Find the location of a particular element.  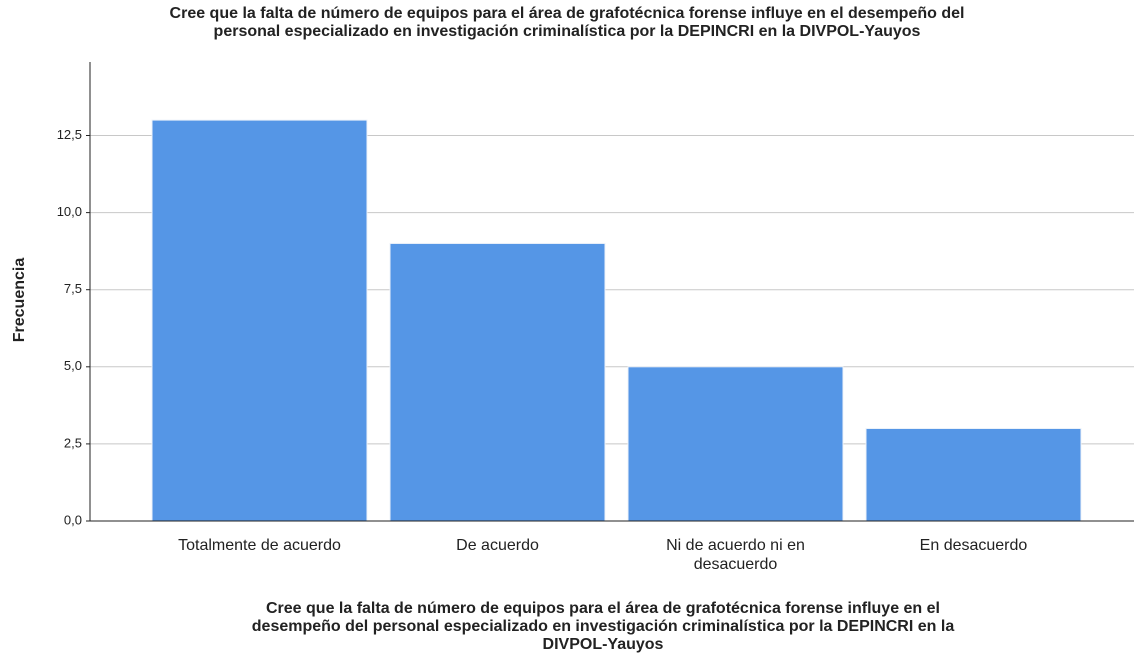

y-axis-label: Frecuencia is located at coordinates (19, 300).